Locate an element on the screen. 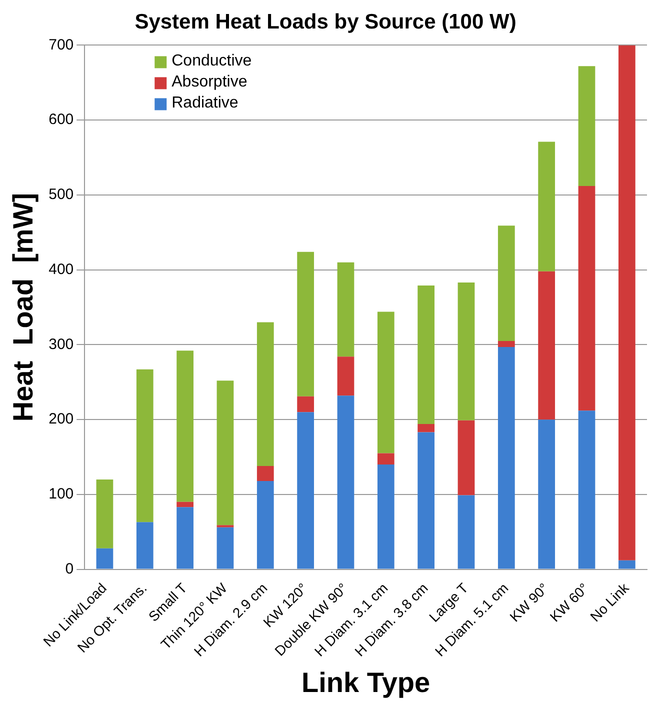 The width and height of the screenshot is (659, 709). y-tick-label: 400 is located at coordinates (61, 269).